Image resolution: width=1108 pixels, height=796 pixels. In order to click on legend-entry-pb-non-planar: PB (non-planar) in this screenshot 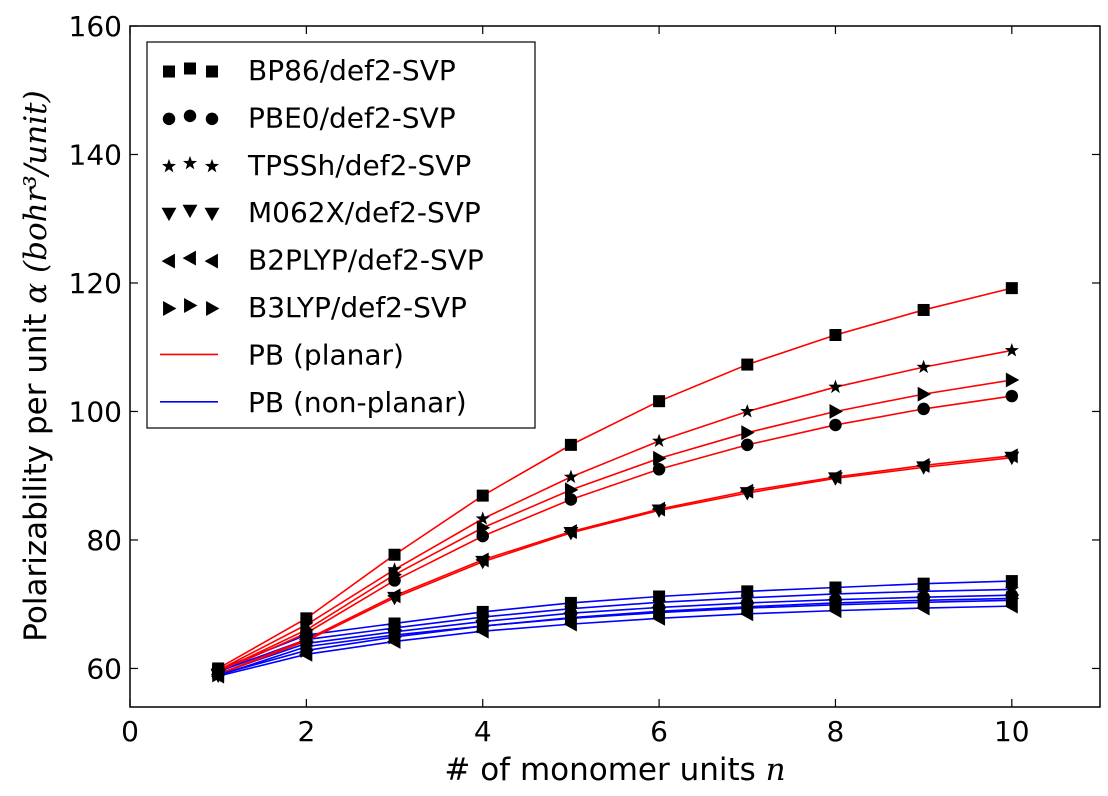, I will do `click(313, 402)`.